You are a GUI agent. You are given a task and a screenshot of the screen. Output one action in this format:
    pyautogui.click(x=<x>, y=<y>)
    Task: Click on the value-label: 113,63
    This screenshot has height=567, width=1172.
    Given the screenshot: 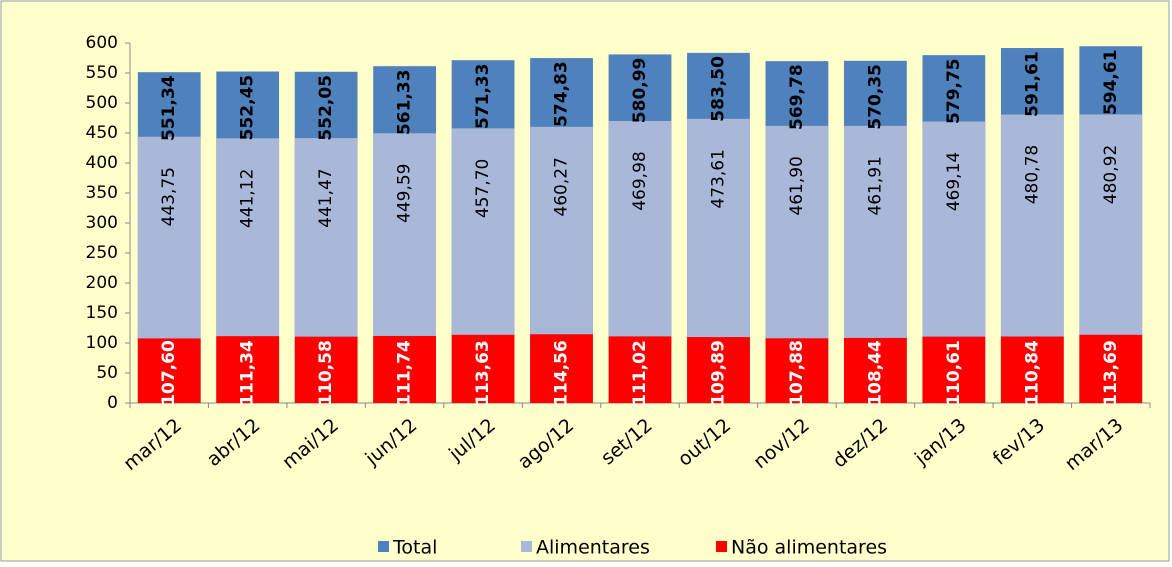 What is the action you would take?
    pyautogui.click(x=483, y=373)
    